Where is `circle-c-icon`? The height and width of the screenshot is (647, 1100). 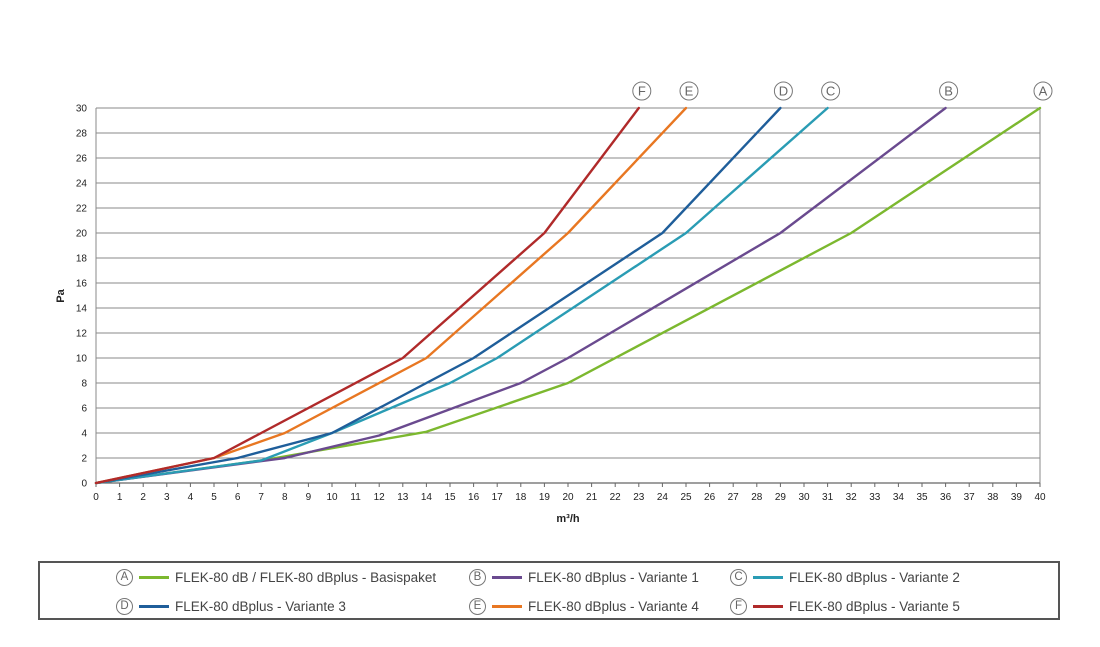 circle-c-icon is located at coordinates (831, 91).